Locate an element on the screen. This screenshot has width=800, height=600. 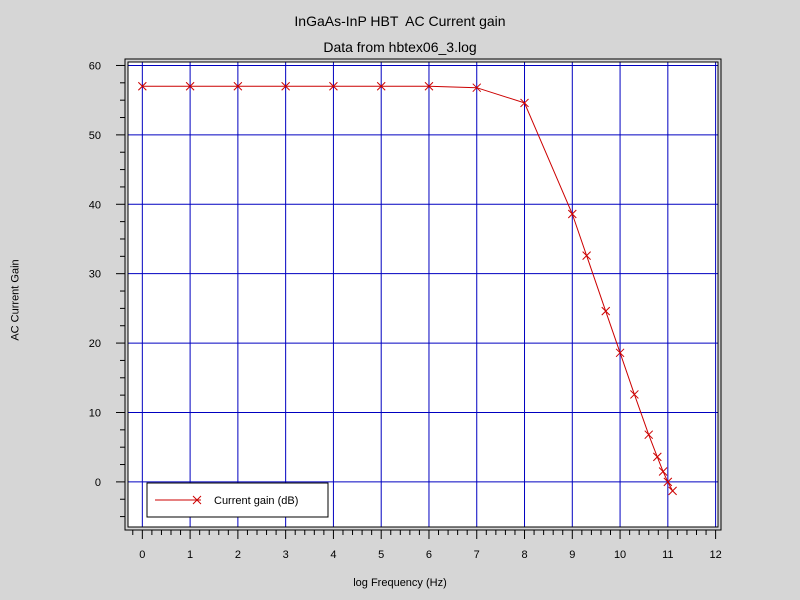
x-tick-label: 0 is located at coordinates (142, 555).